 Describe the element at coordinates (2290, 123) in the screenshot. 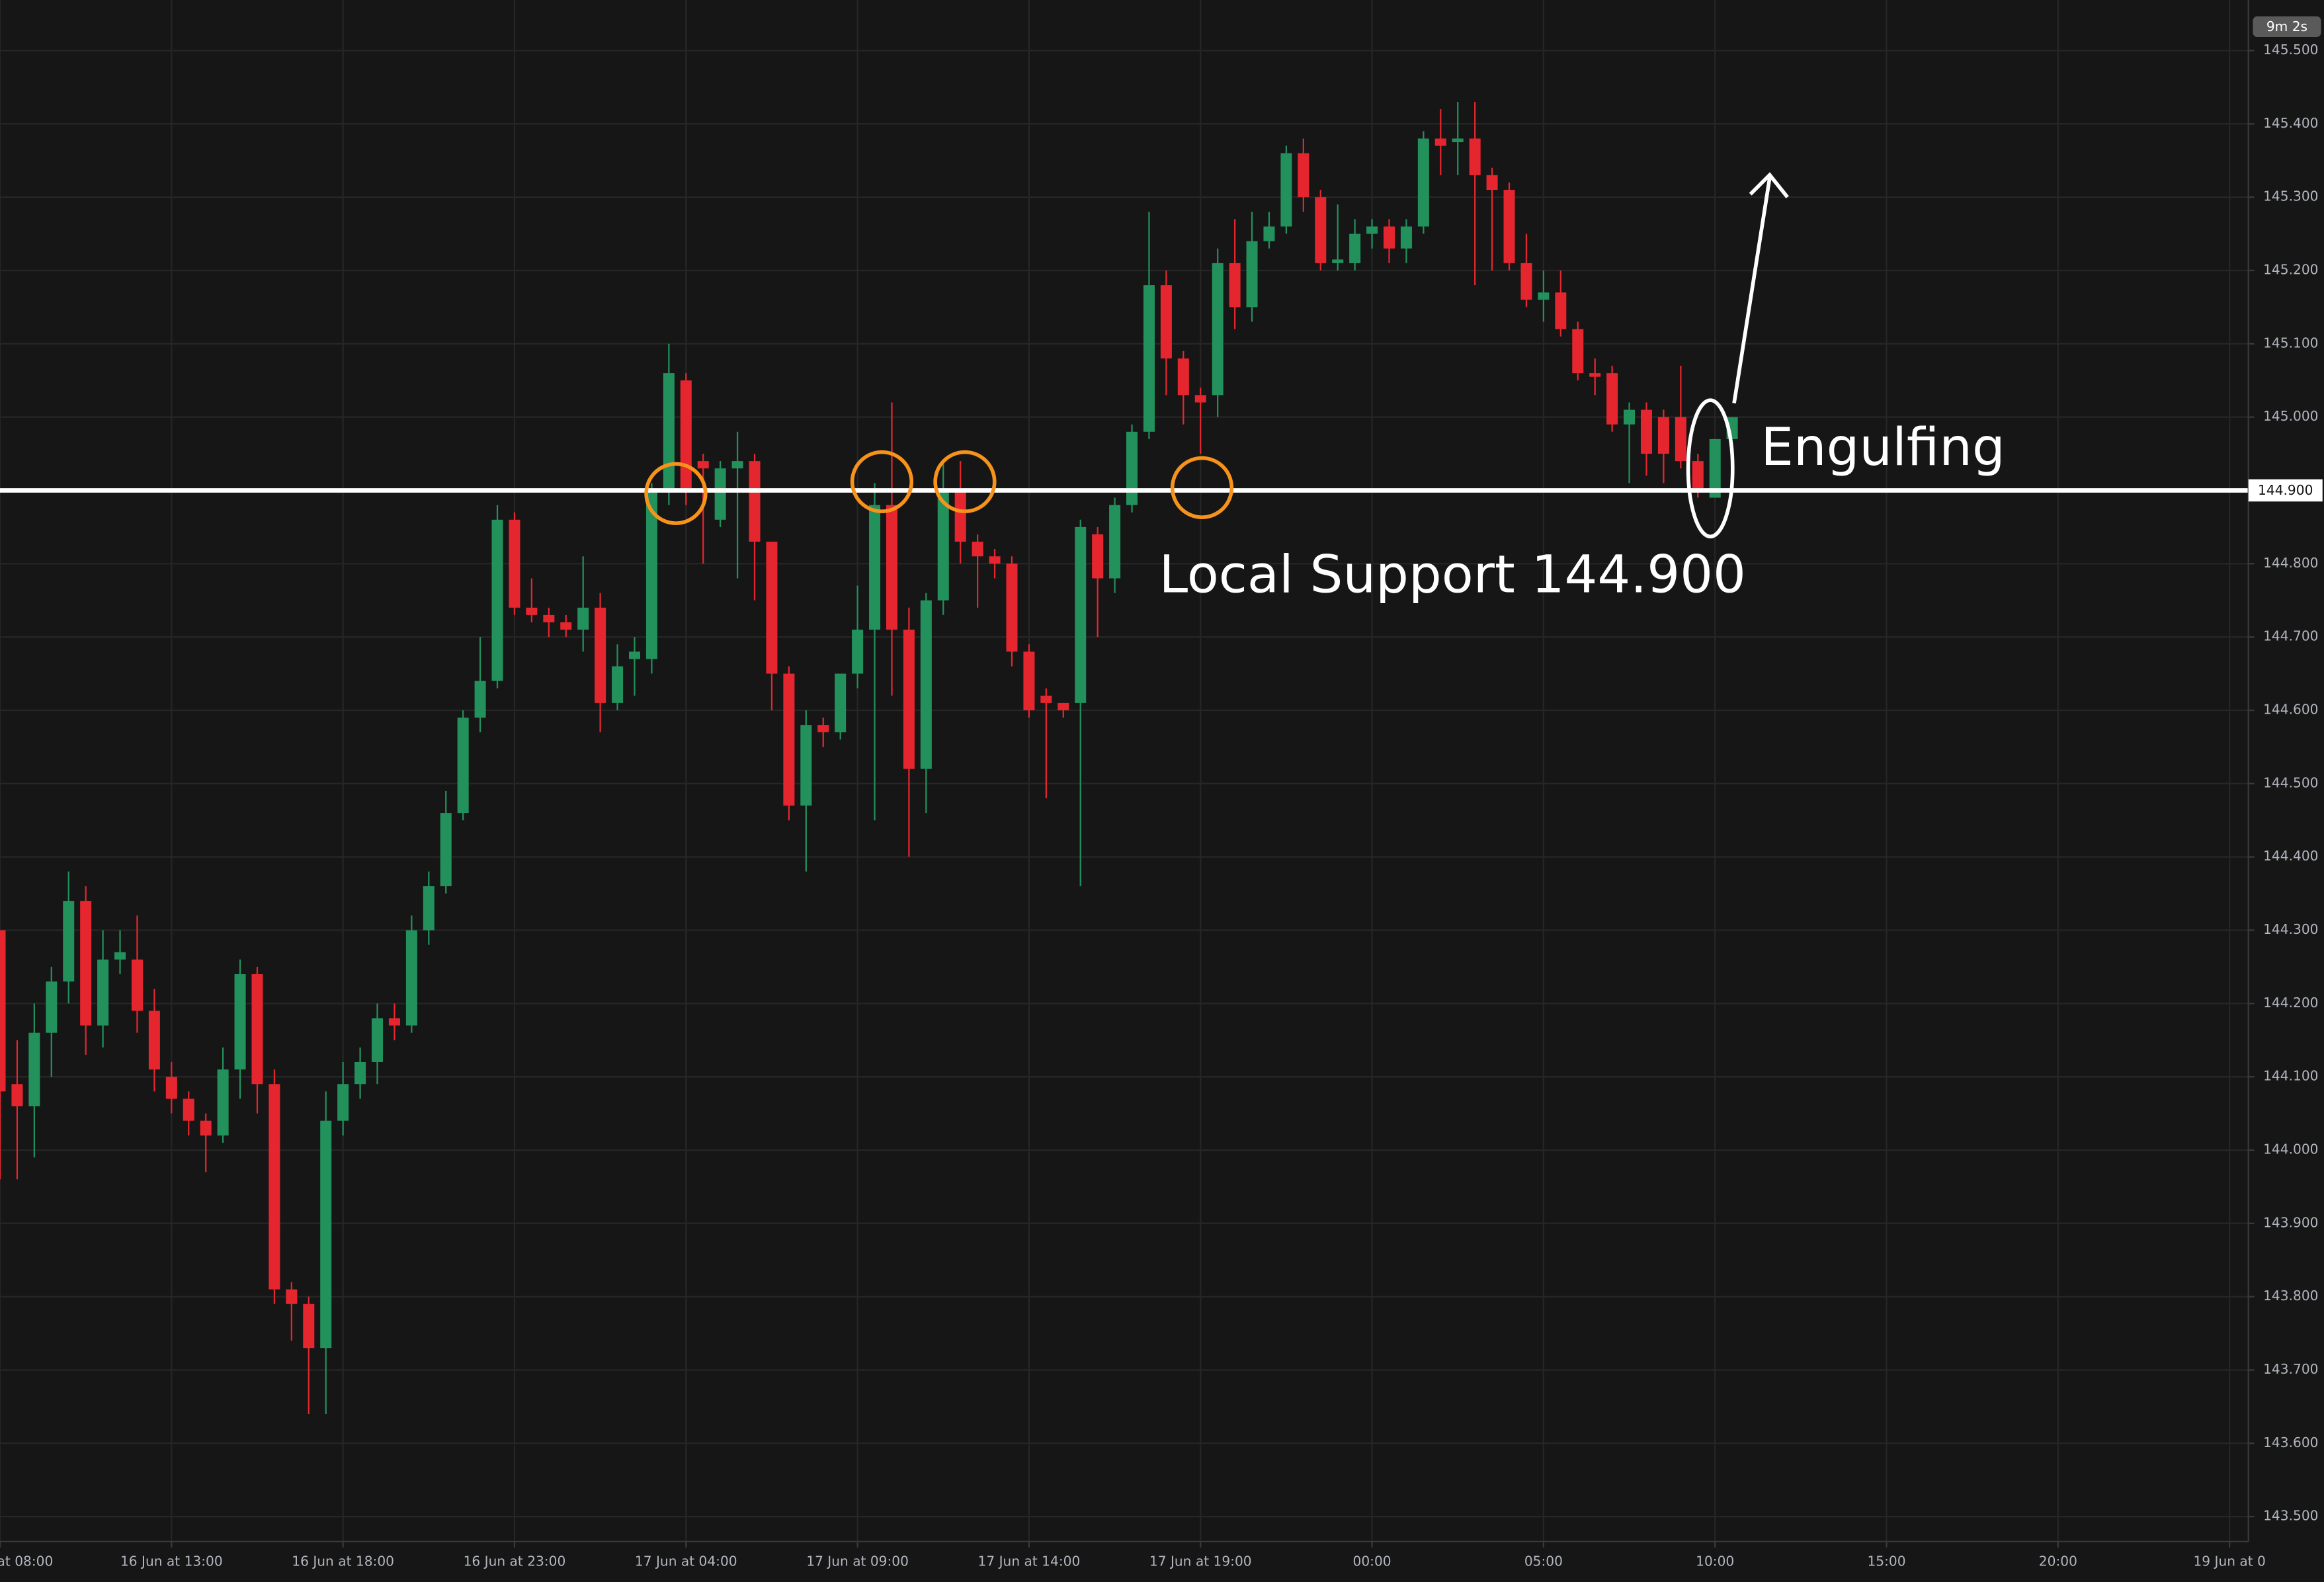

I see `y-tick-label: 145.400` at that location.